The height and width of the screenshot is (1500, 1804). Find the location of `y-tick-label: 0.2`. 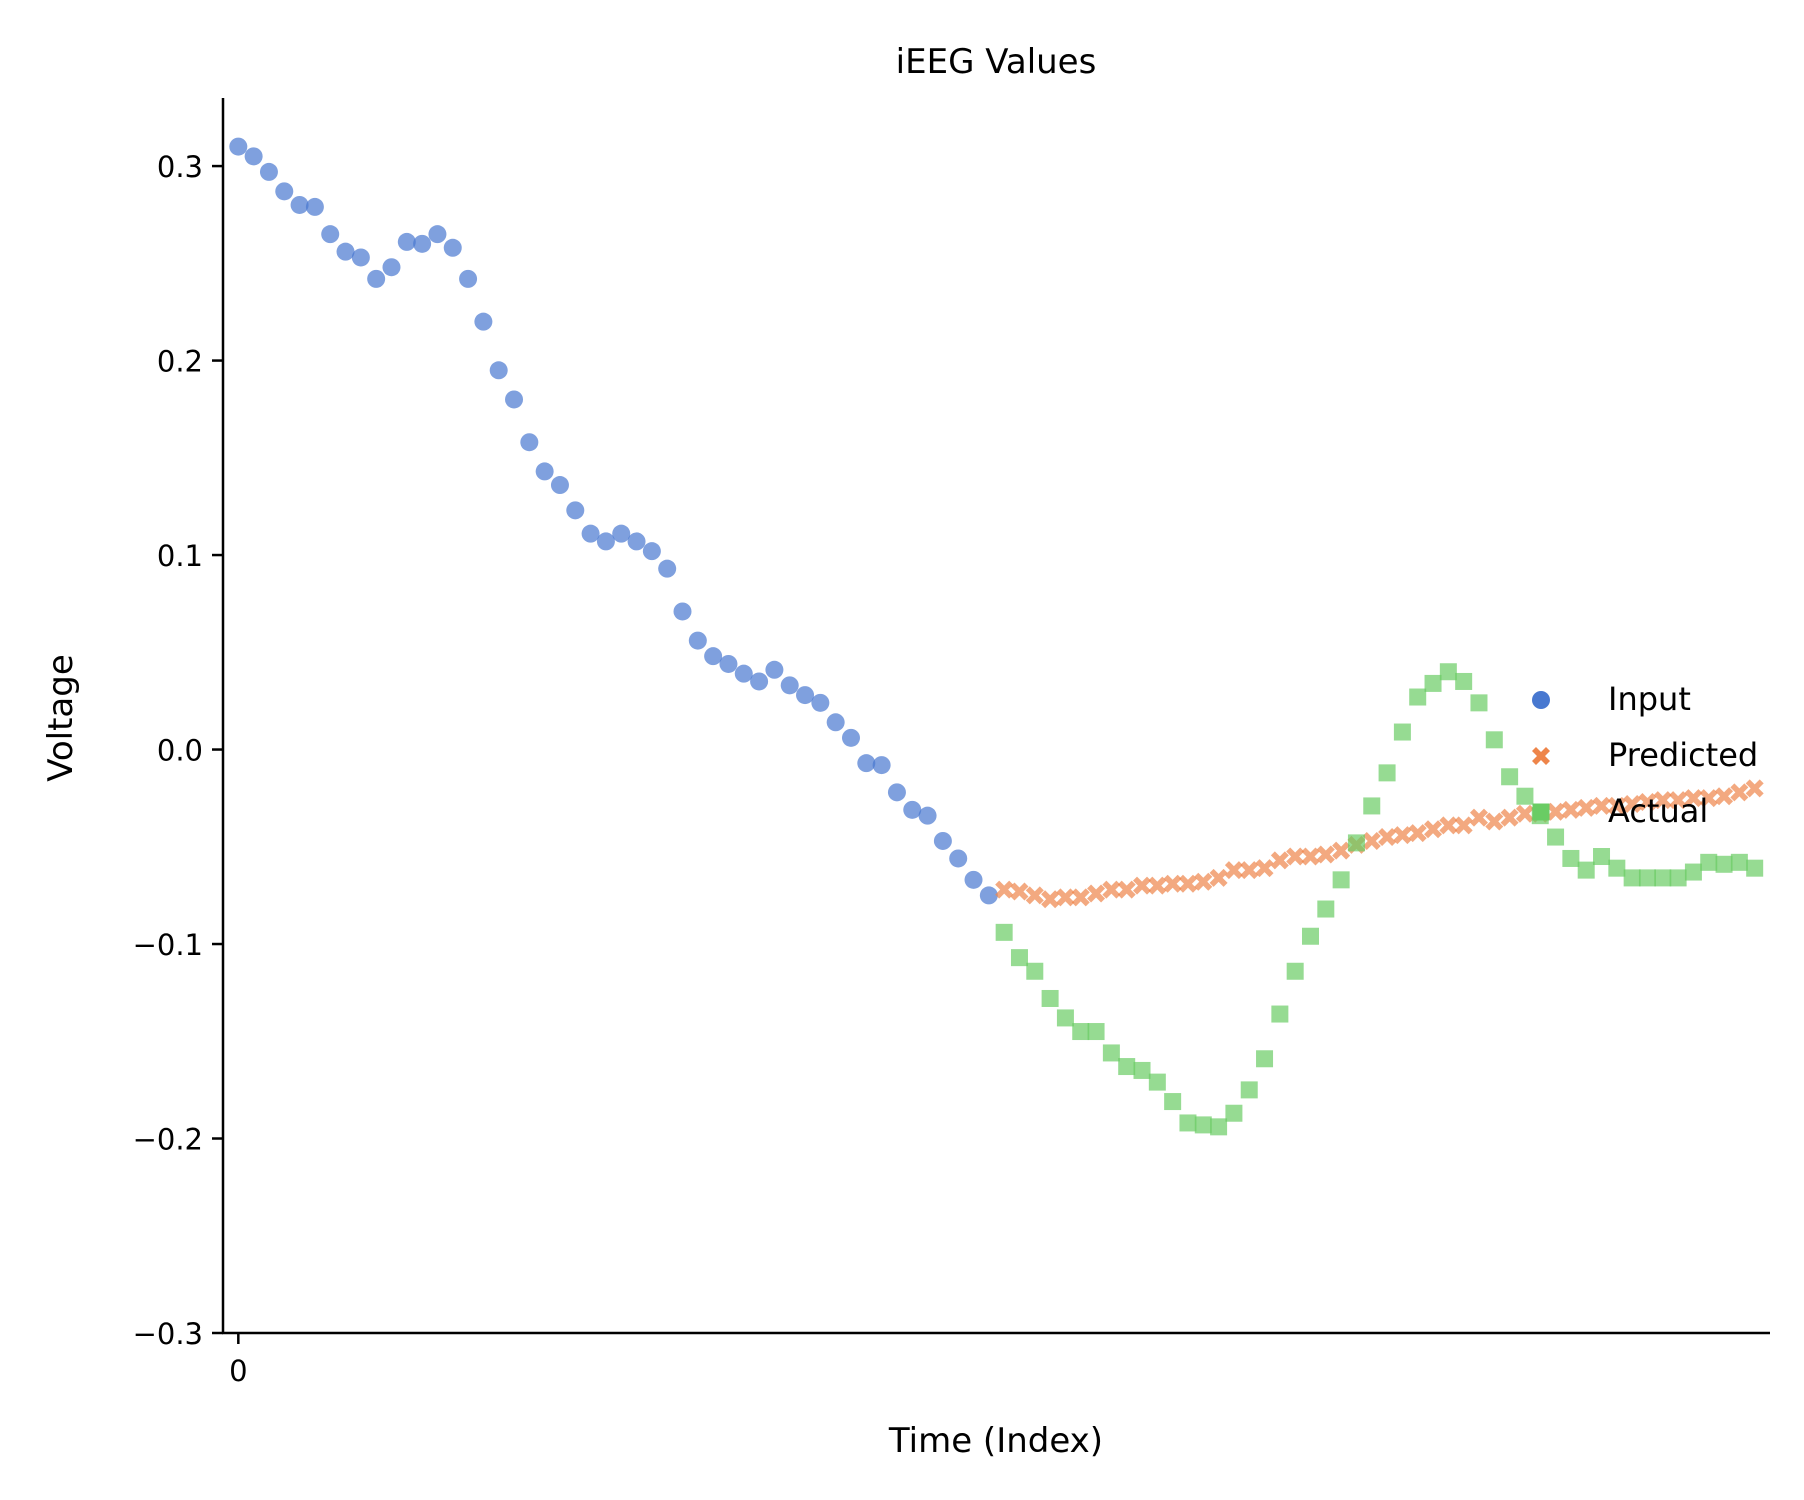

y-tick-label: 0.2 is located at coordinates (180, 362).